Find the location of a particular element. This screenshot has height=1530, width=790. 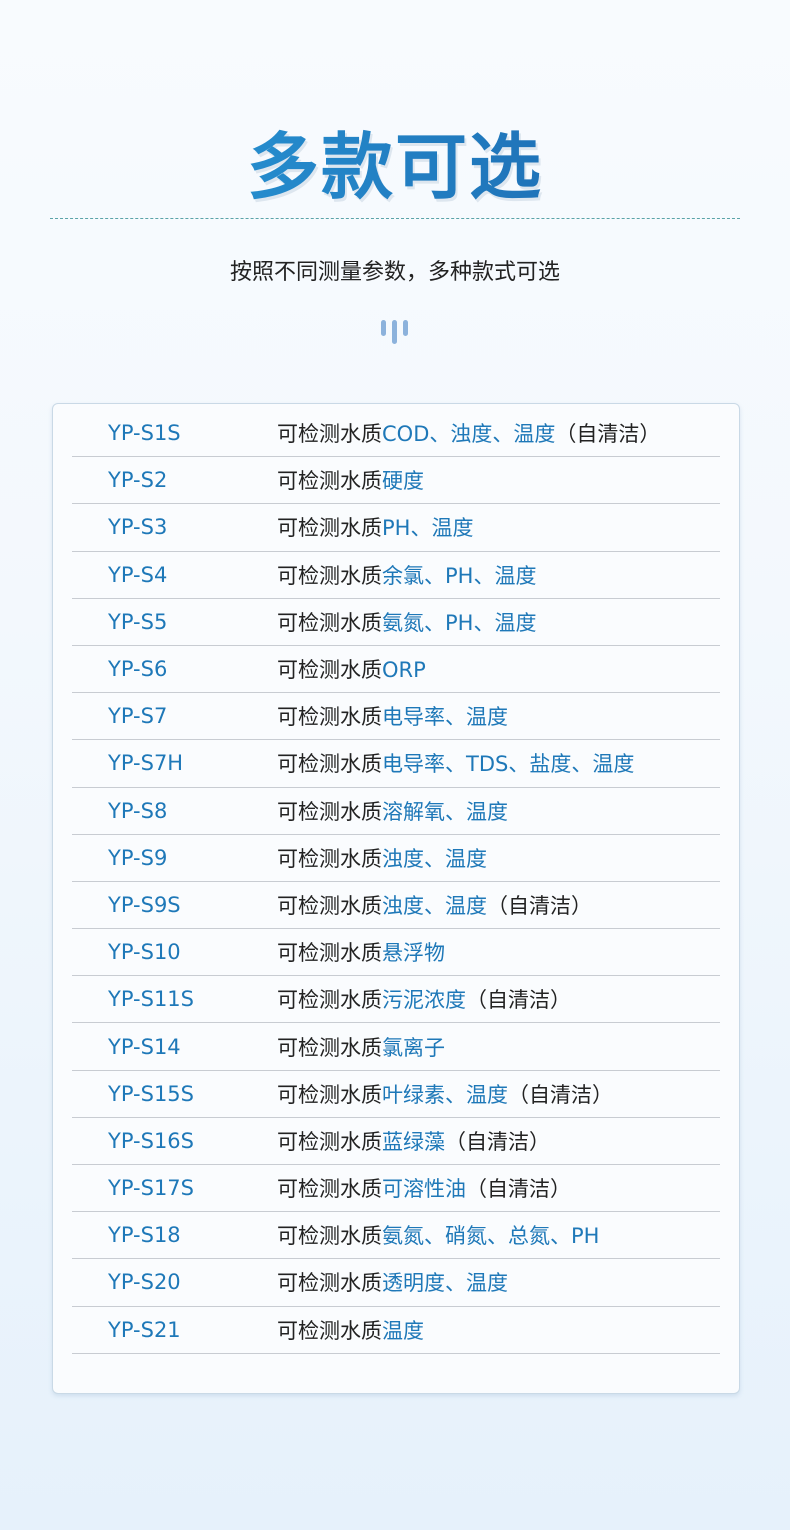

model-description: 可检测水质浊度、温度 is located at coordinates (382, 858).